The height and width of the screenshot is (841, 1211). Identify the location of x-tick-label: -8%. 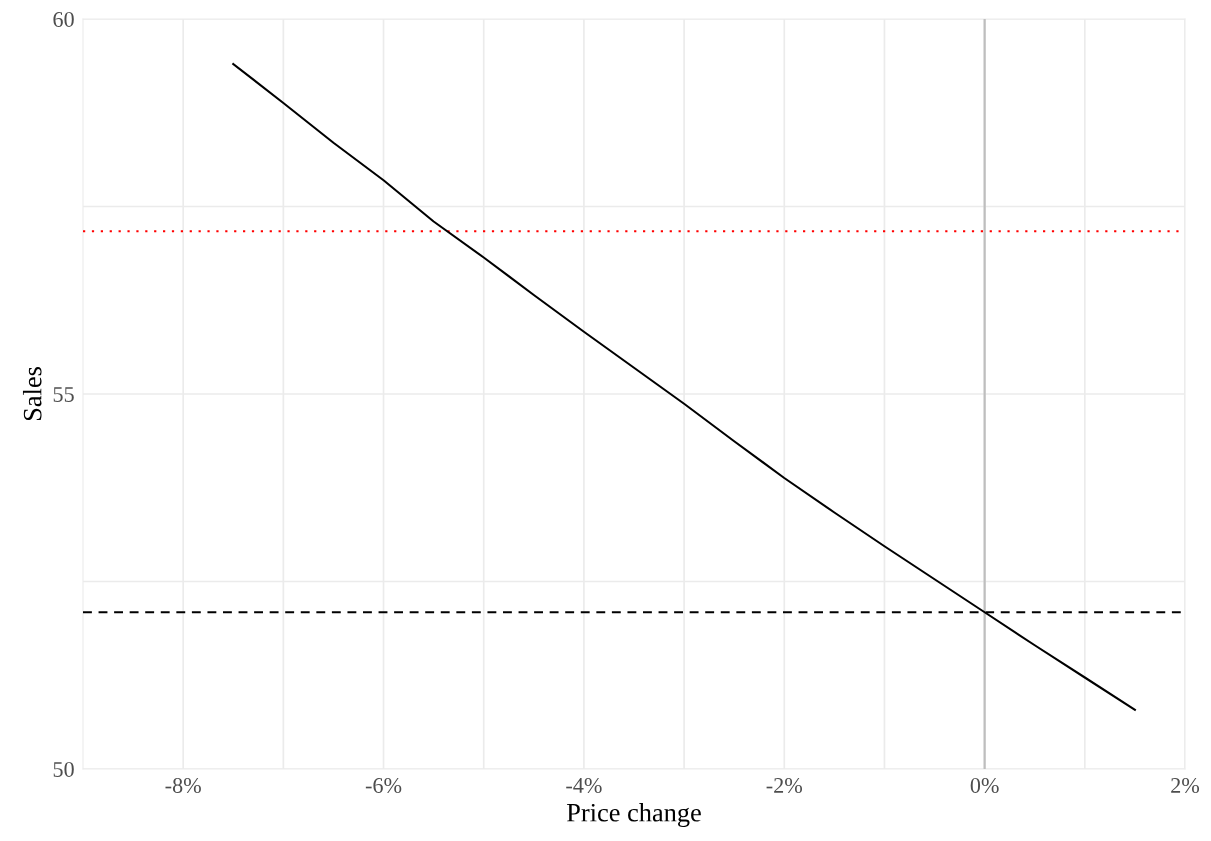
(183, 785).